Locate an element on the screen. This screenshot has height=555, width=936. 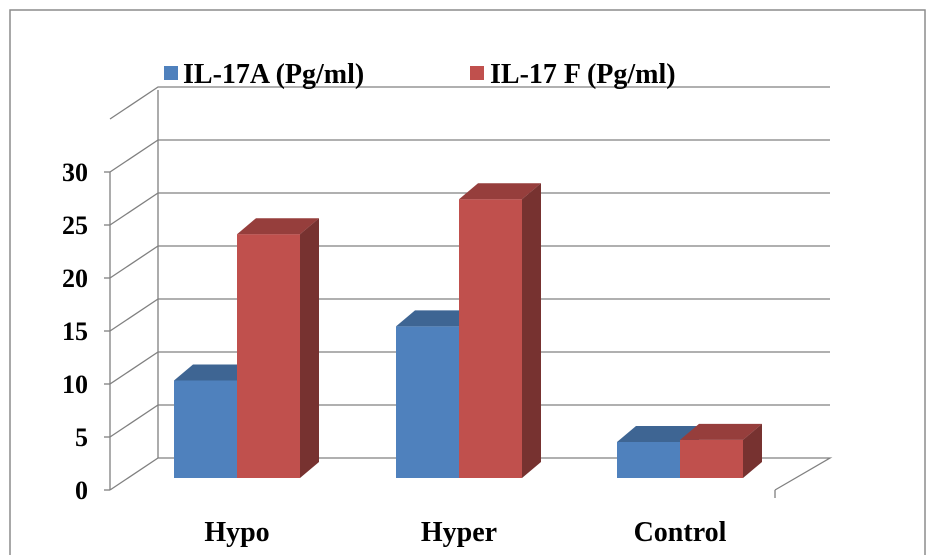
y-tick-label: 15 is located at coordinates (75, 331).